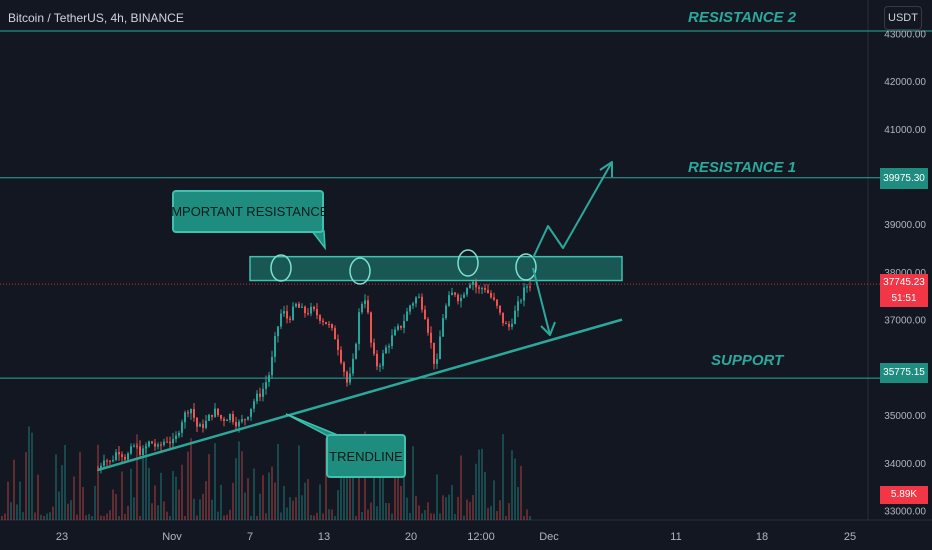 The width and height of the screenshot is (932, 550). What do you see at coordinates (905, 273) in the screenshot?
I see `price-tick-label: 38000.00` at bounding box center [905, 273].